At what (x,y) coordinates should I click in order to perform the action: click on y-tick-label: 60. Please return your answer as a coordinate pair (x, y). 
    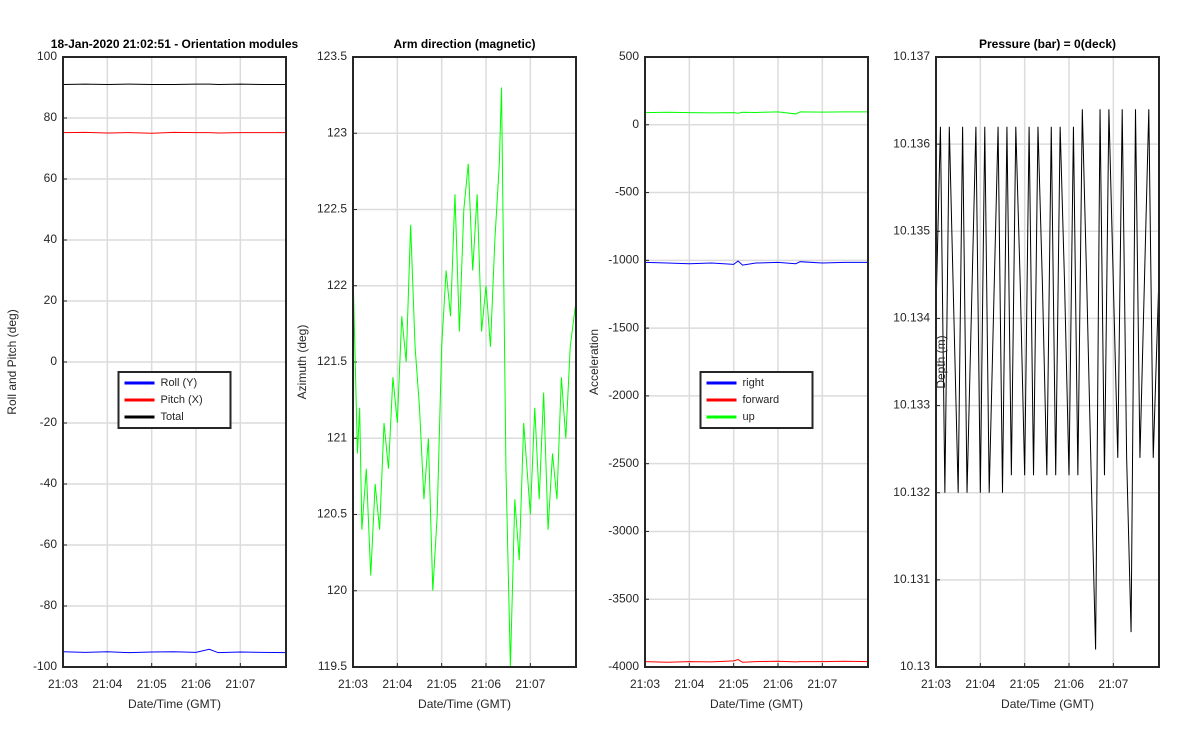
    Looking at the image, I should click on (51, 178).